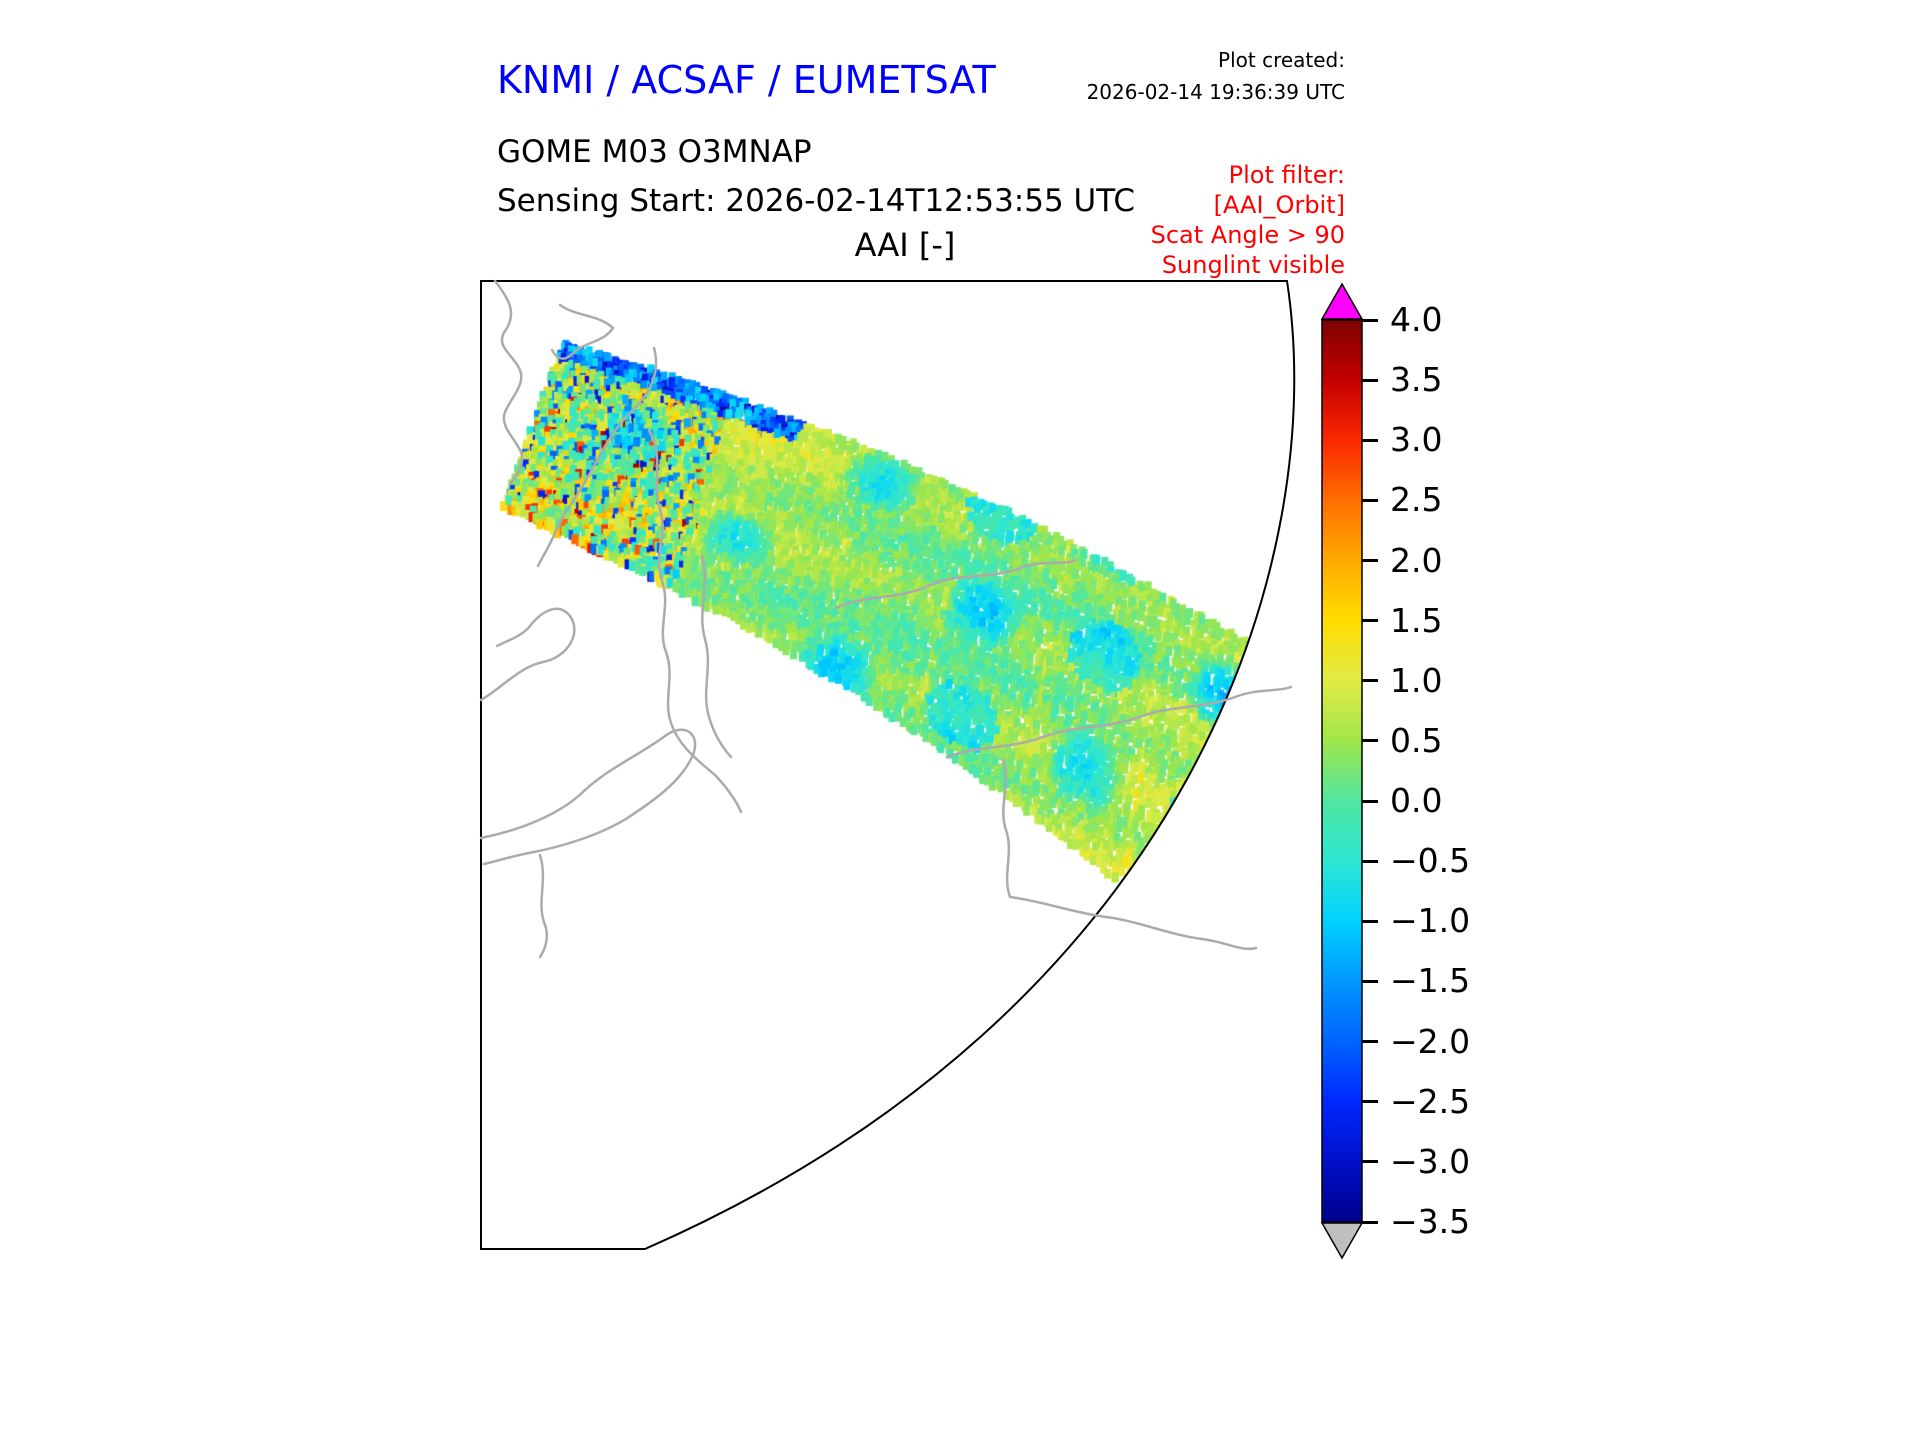 The height and width of the screenshot is (1440, 1920). I want to click on colorbar-gradient, so click(1342, 771).